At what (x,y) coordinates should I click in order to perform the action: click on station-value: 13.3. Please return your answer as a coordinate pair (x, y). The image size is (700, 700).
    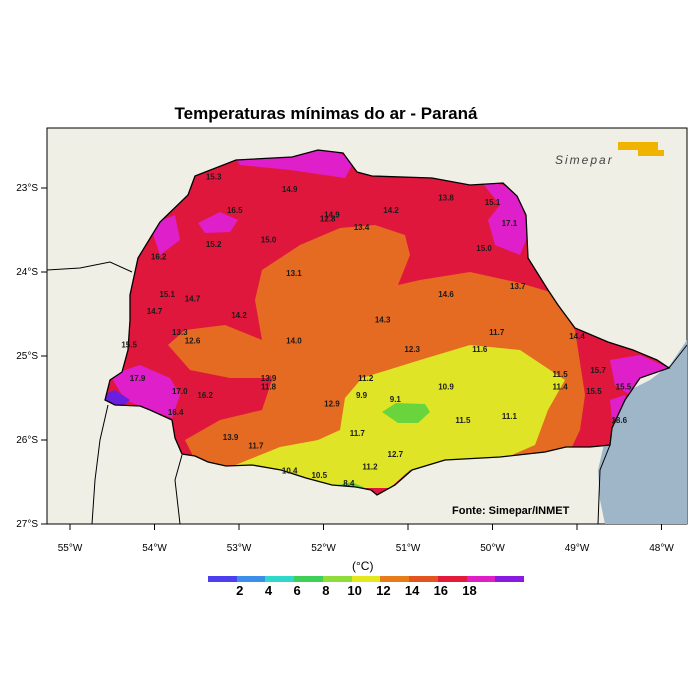
    Looking at the image, I should click on (180, 332).